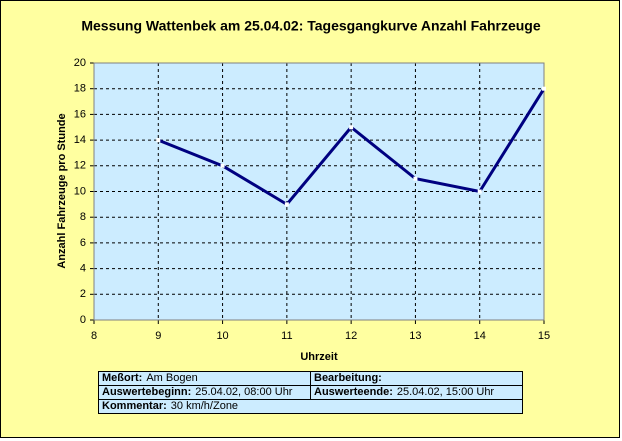 The width and height of the screenshot is (622, 441). Describe the element at coordinates (415, 336) in the screenshot. I see `x-tick-label: 13` at that location.